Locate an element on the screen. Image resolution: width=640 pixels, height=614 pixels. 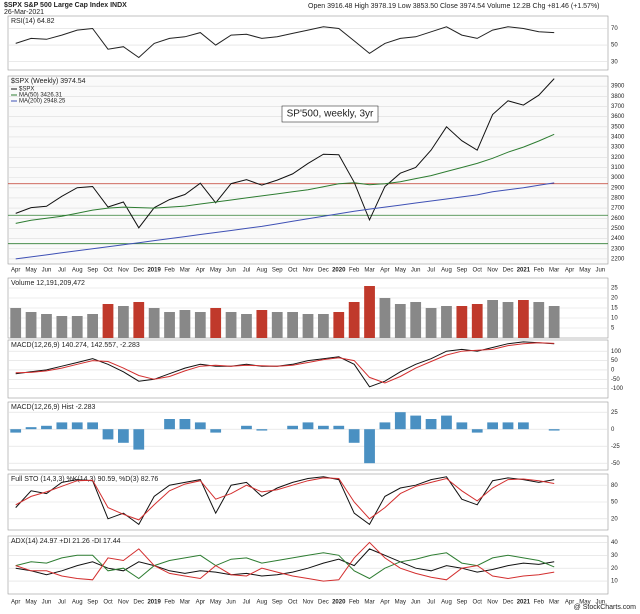
panel-label: RSI(14) 64.82 is located at coordinates (33, 21).